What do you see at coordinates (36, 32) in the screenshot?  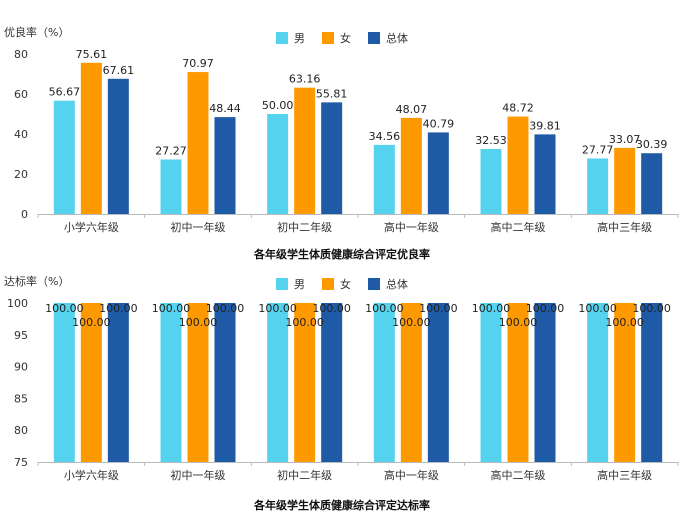 I see `y-axis-label: 优良率（%）` at bounding box center [36, 32].